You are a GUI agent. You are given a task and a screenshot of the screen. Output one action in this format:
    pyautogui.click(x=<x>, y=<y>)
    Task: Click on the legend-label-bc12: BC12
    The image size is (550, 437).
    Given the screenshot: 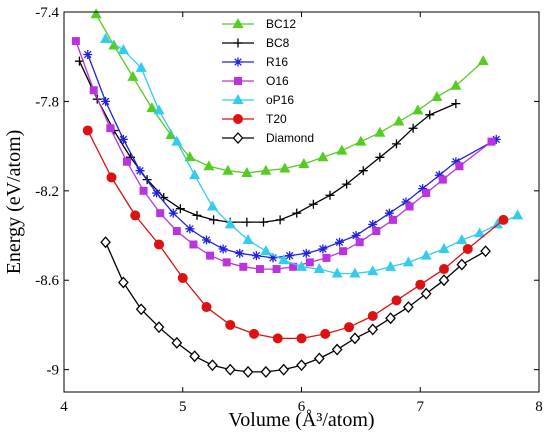 What is the action you would take?
    pyautogui.click(x=281, y=24)
    